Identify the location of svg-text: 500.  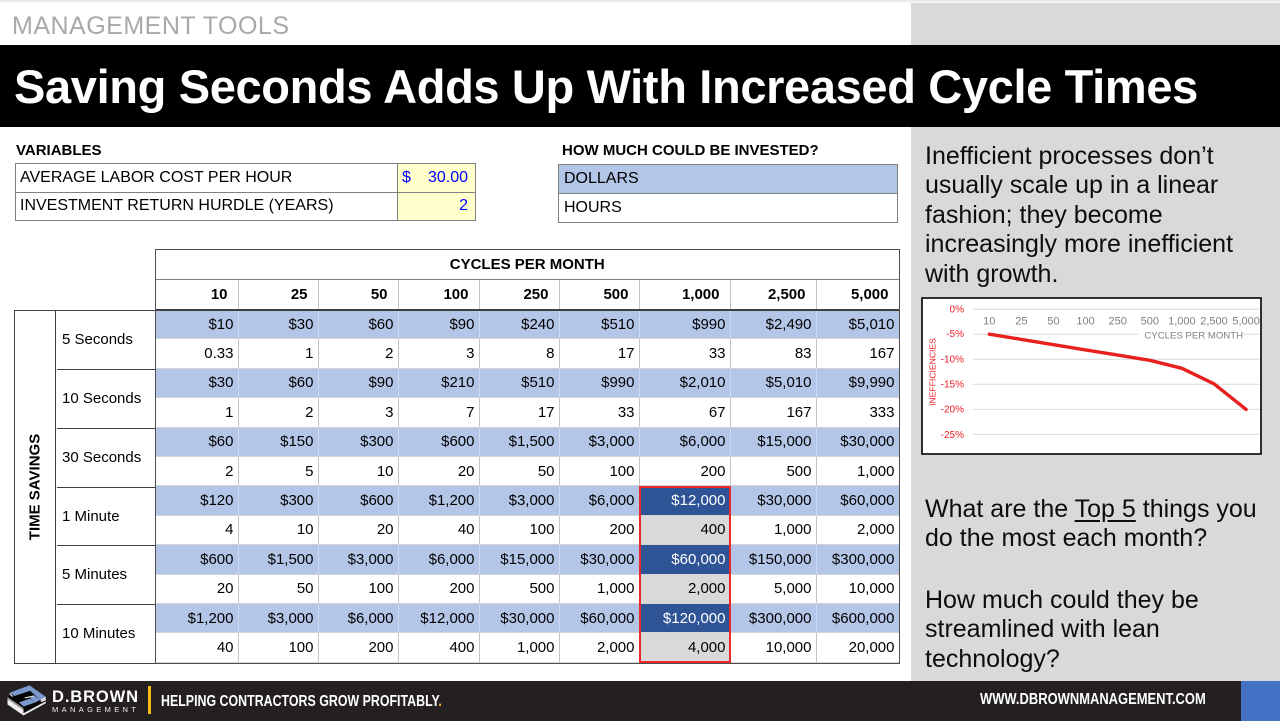
(1150, 322).